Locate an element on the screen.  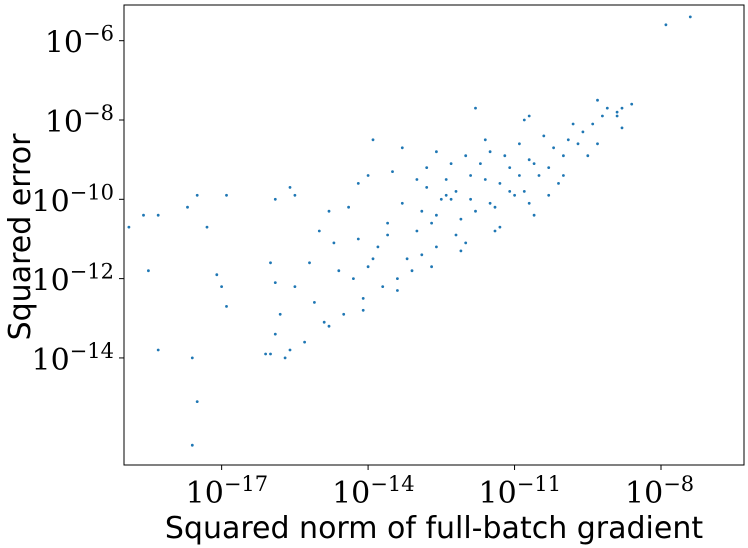
x-axis-label: Squared norm of full-batch gradient is located at coordinates (434, 528).